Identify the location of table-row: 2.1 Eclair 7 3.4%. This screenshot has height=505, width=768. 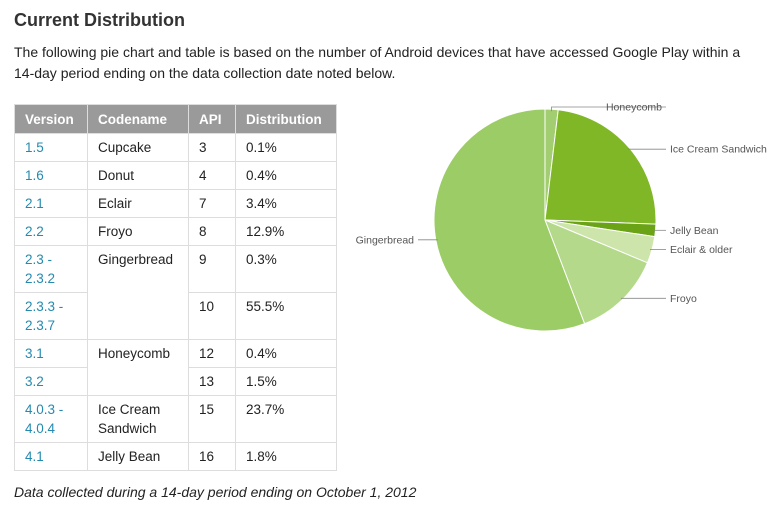
(175, 203).